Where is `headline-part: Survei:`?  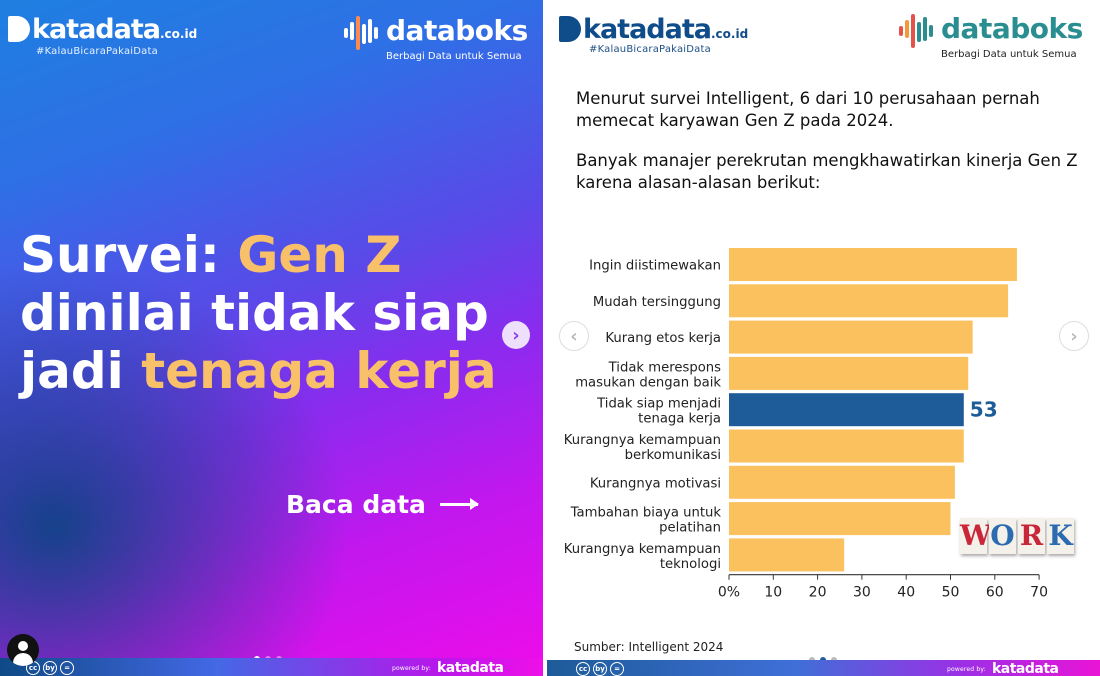 headline-part: Survei: is located at coordinates (129, 255).